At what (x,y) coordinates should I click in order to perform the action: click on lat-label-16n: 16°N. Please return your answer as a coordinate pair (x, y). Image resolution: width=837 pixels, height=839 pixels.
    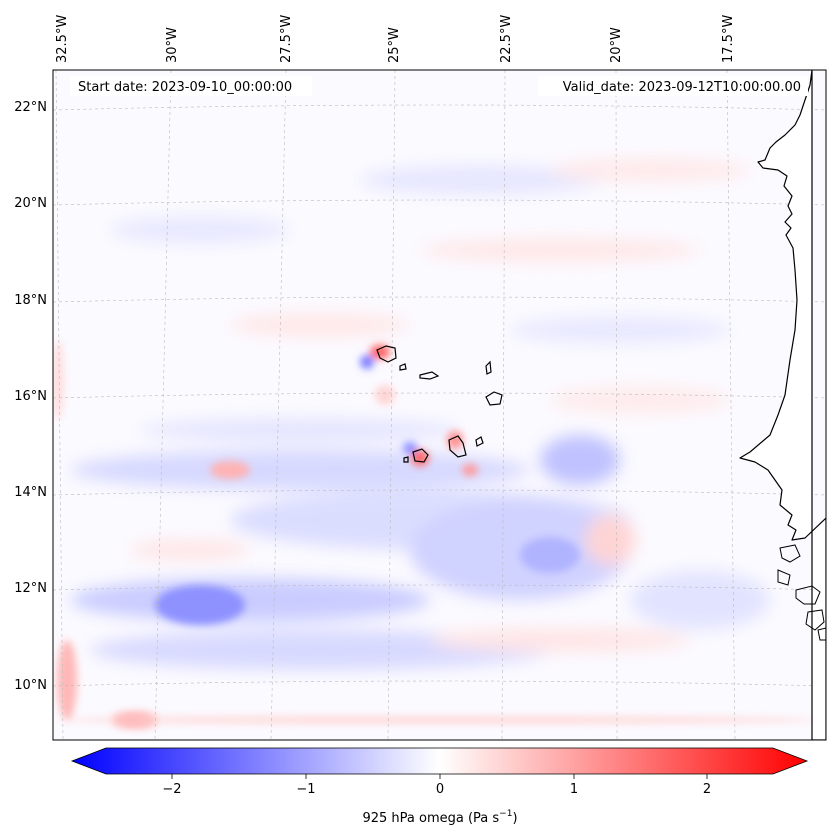
    Looking at the image, I should click on (30, 396).